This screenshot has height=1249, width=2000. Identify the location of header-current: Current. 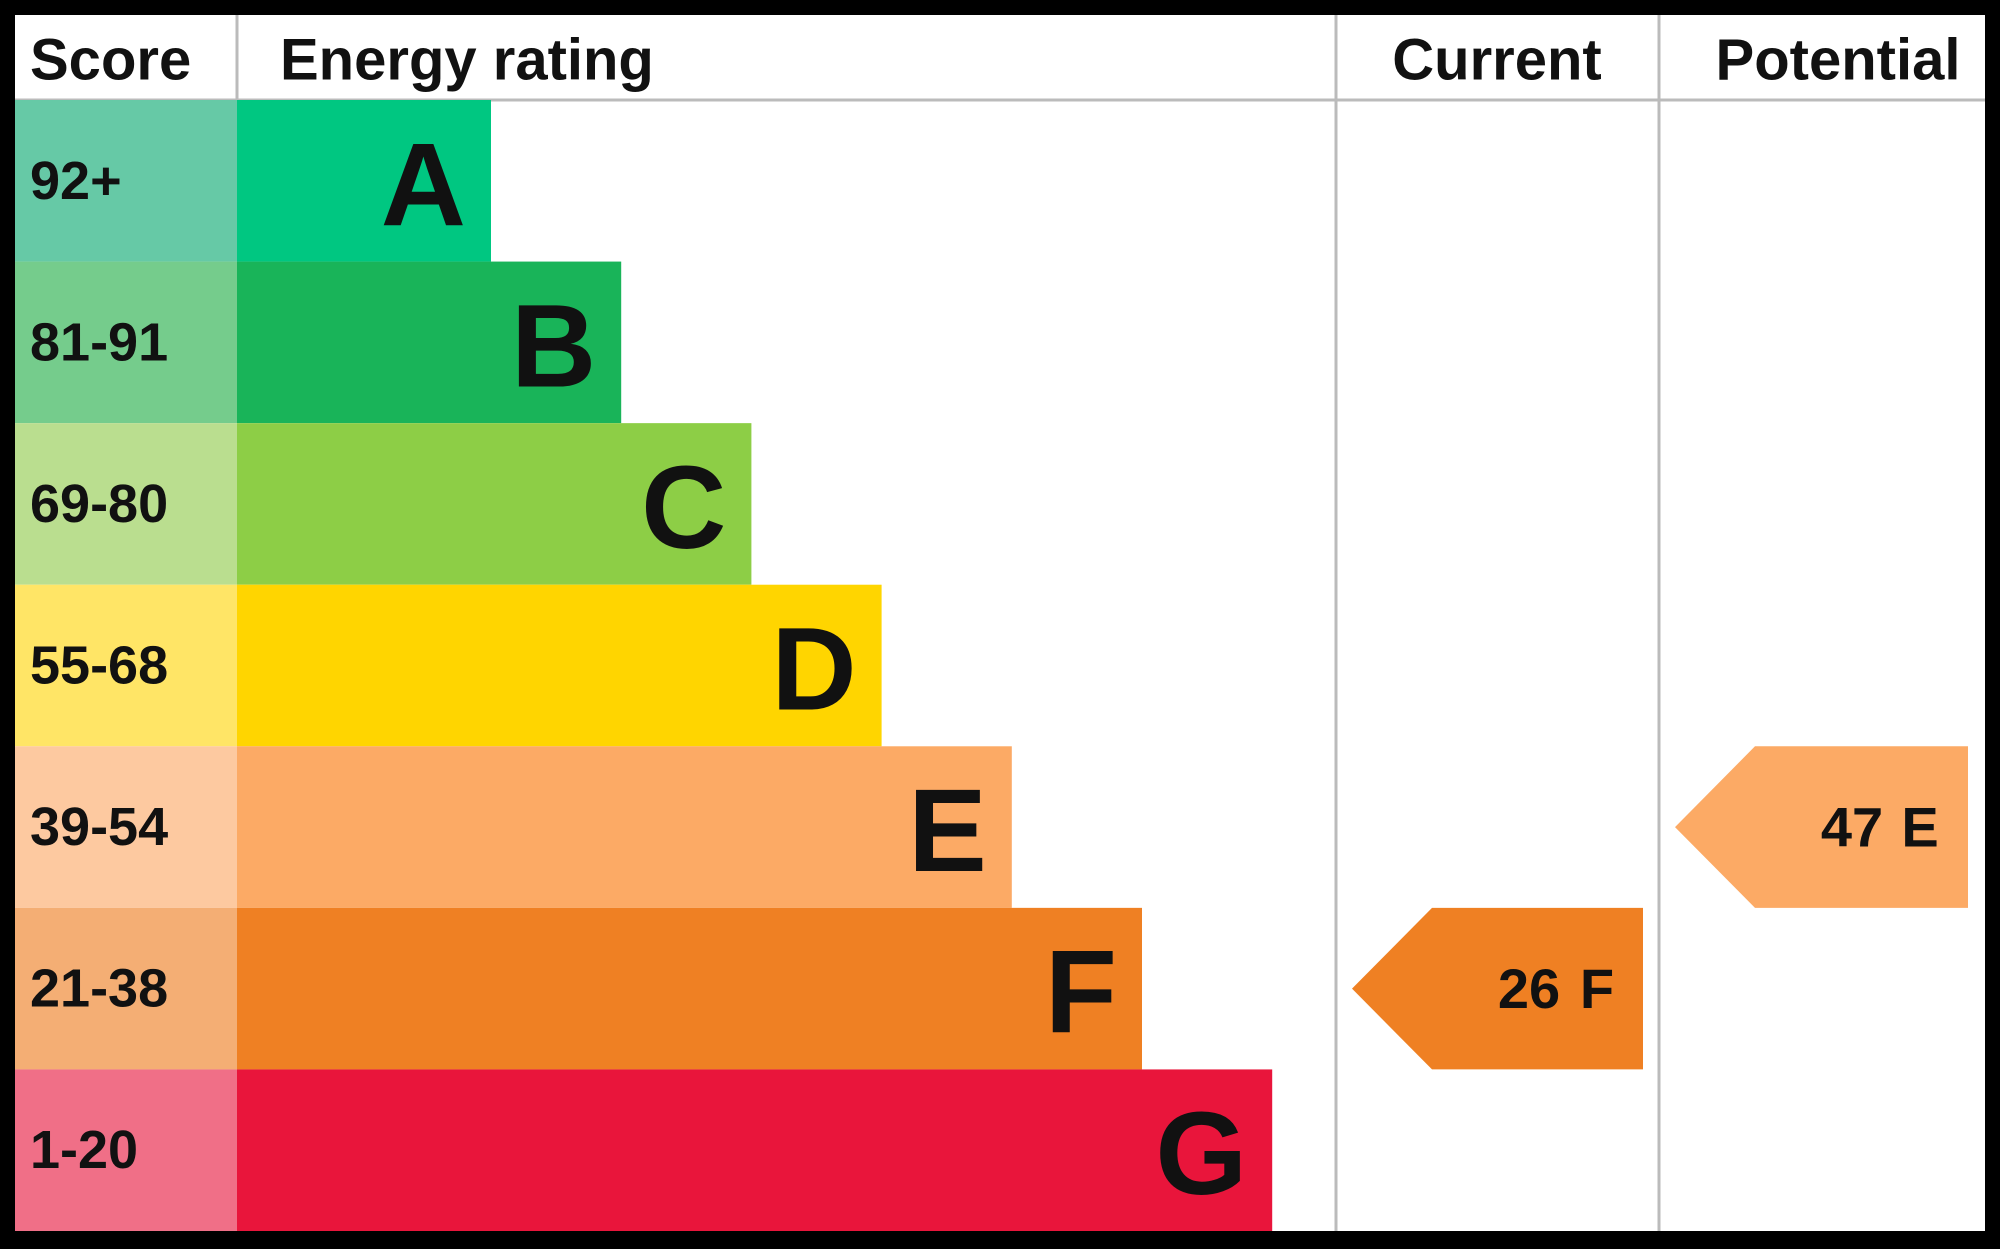
(1496, 60).